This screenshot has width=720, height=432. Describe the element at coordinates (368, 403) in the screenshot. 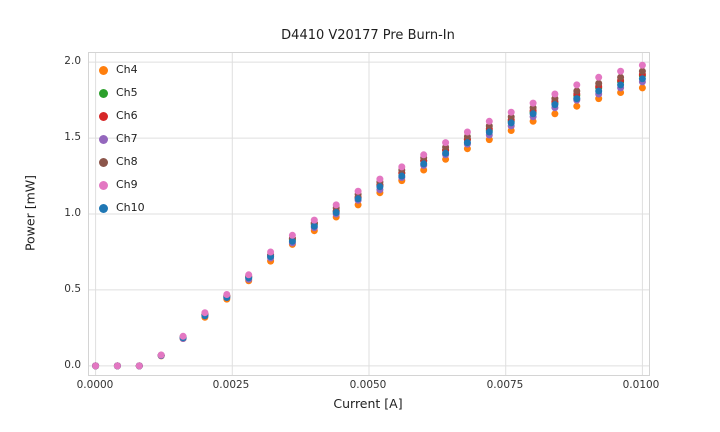

I see `x-axis-label: Current [A]` at that location.